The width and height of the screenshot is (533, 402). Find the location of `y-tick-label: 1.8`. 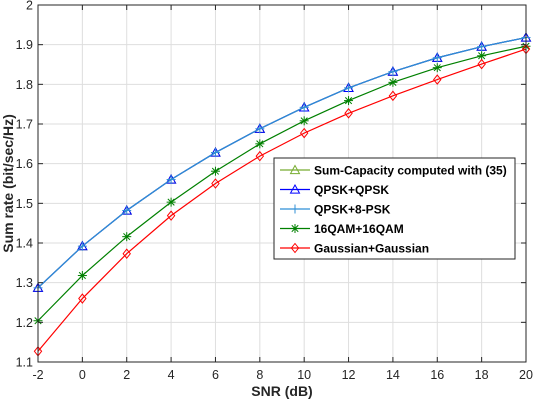

y-tick-label: 1.8 is located at coordinates (24, 85).